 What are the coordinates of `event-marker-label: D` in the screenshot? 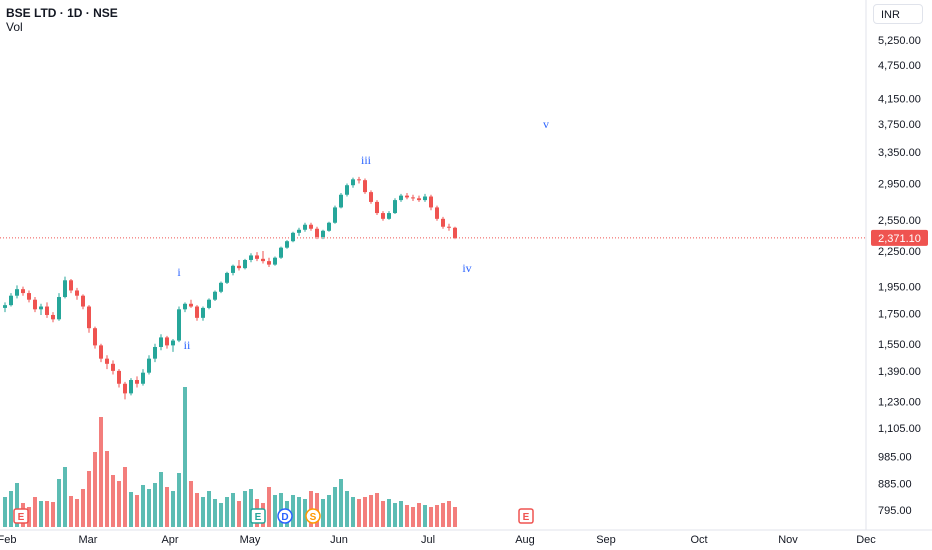 It's located at (284, 517).